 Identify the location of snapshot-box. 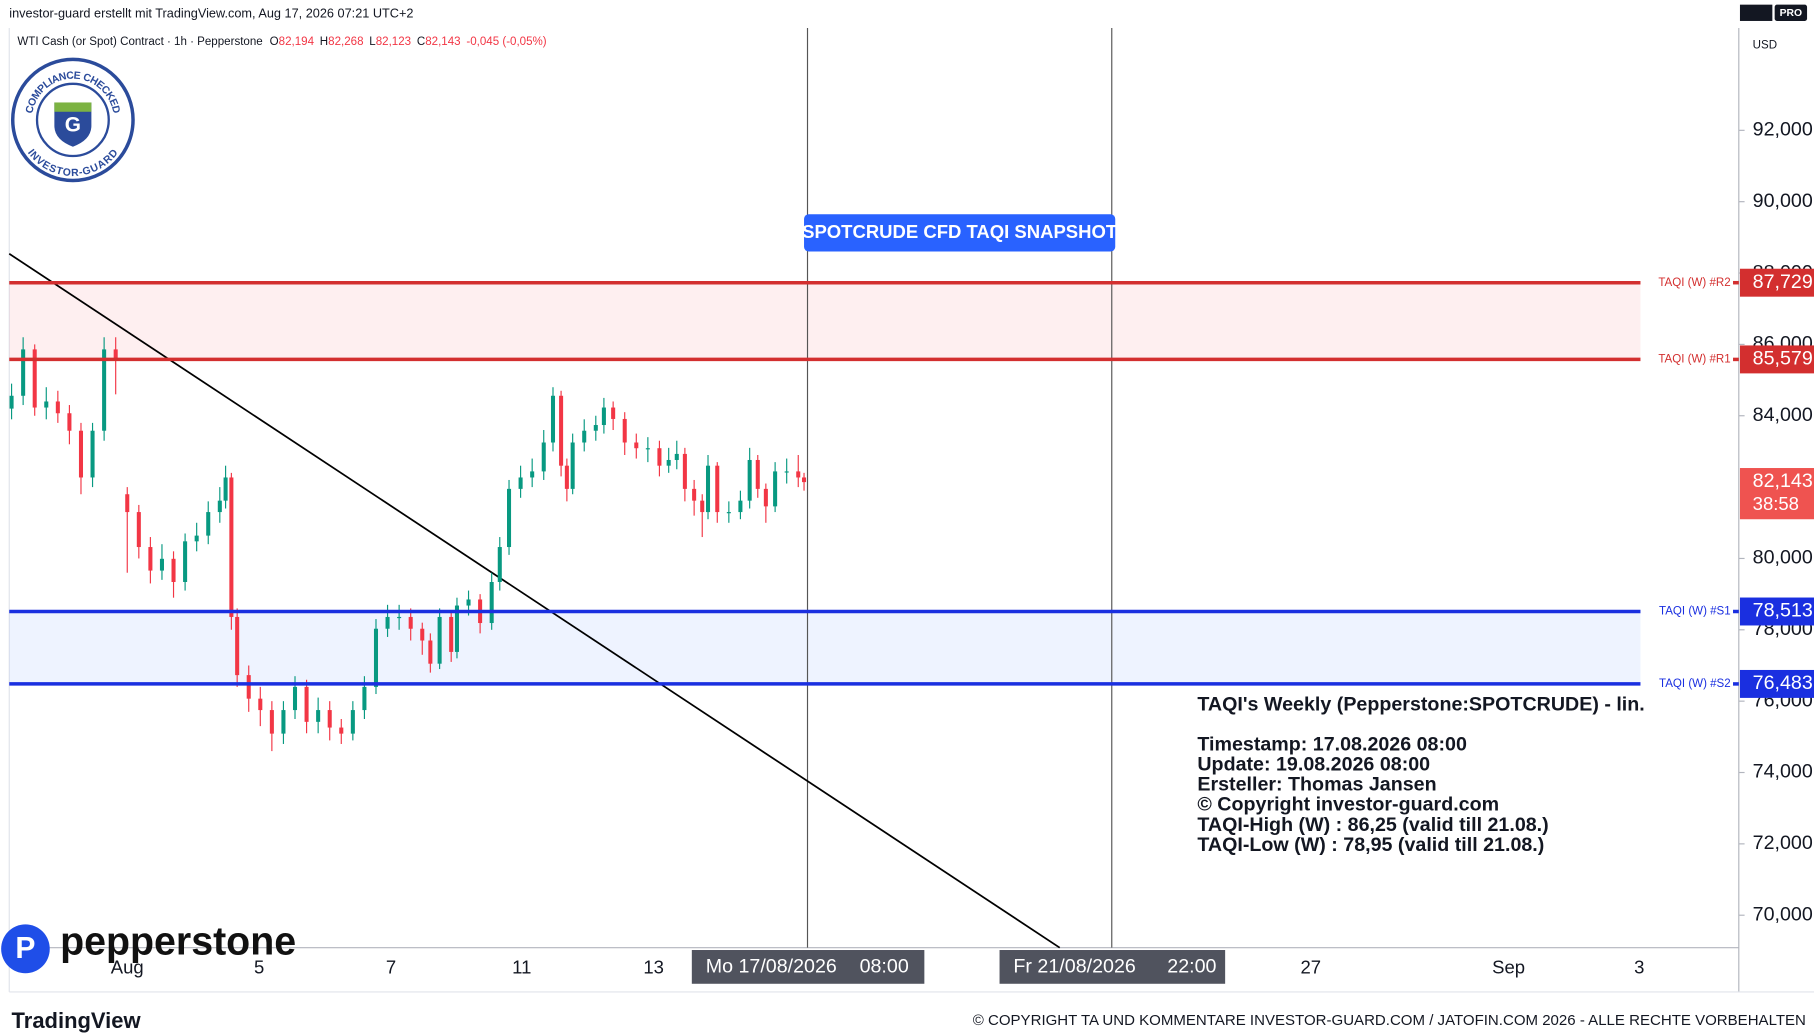
(960, 233).